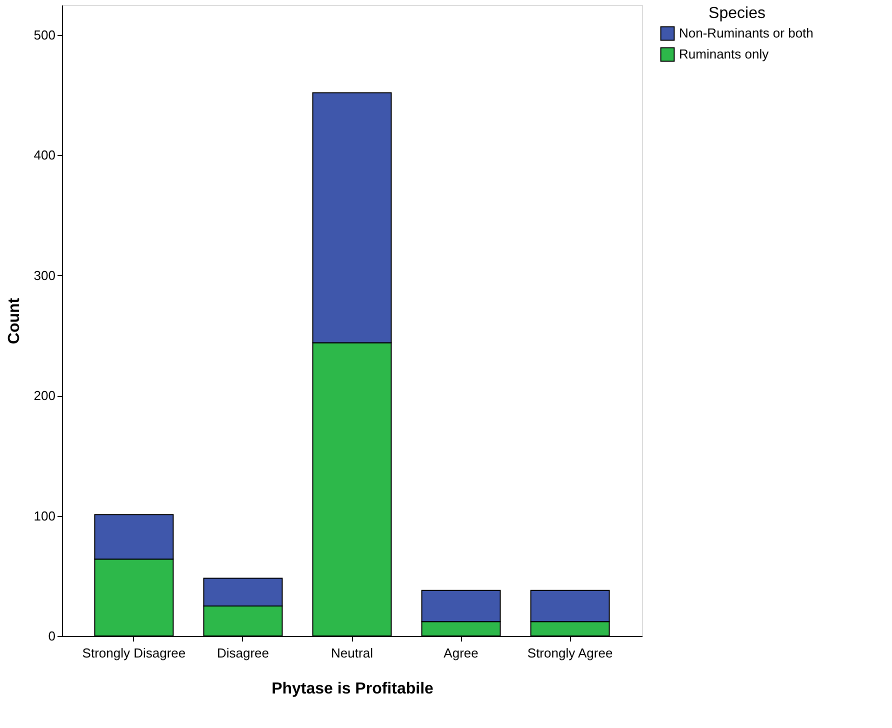  Describe the element at coordinates (570, 653) in the screenshot. I see `x-tick-label: Strongly Agree` at that location.